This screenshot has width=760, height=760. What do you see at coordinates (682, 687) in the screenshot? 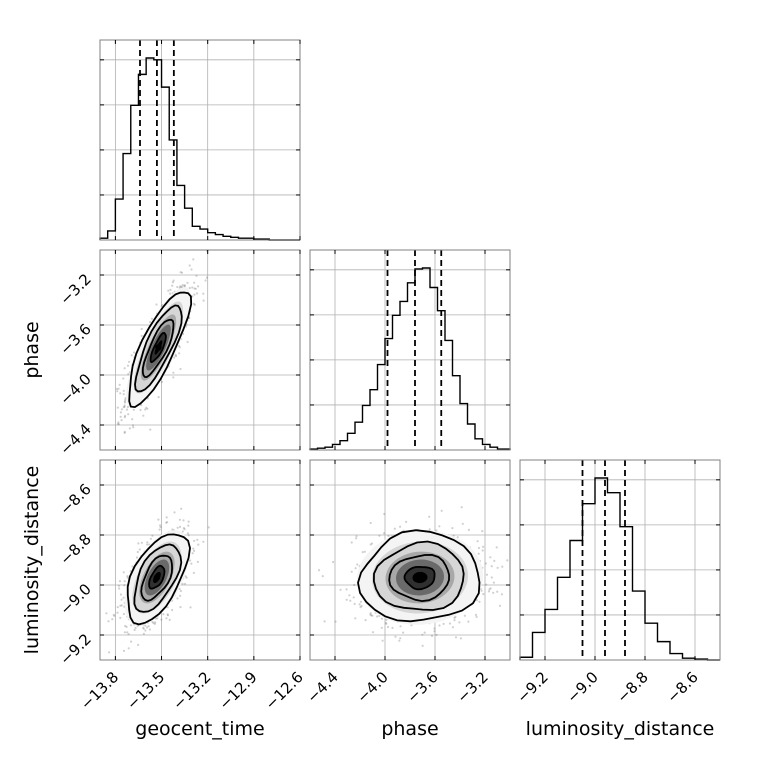
I see `x-tick-label: −8.6` at bounding box center [682, 687].